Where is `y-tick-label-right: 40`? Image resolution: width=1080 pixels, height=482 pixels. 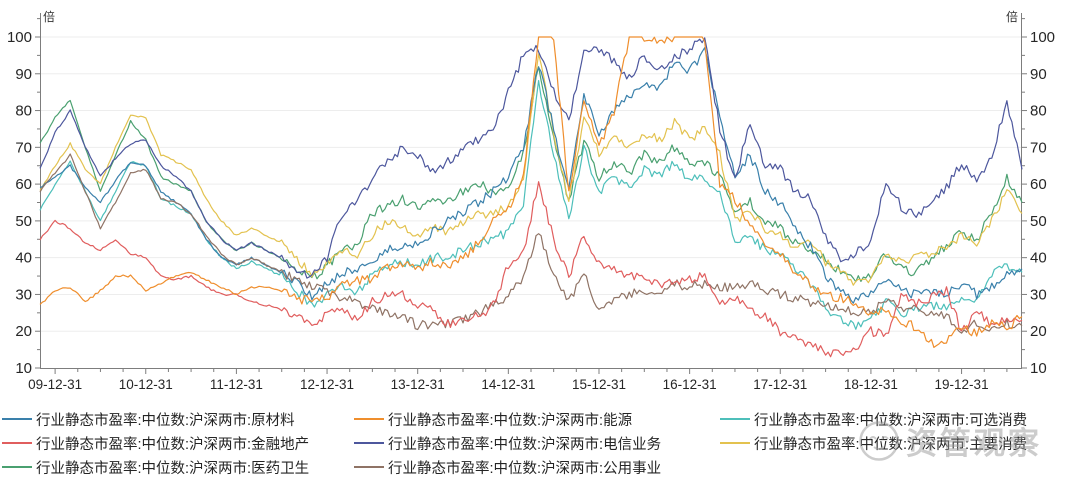 y-tick-label-right: 40 is located at coordinates (1038, 258).